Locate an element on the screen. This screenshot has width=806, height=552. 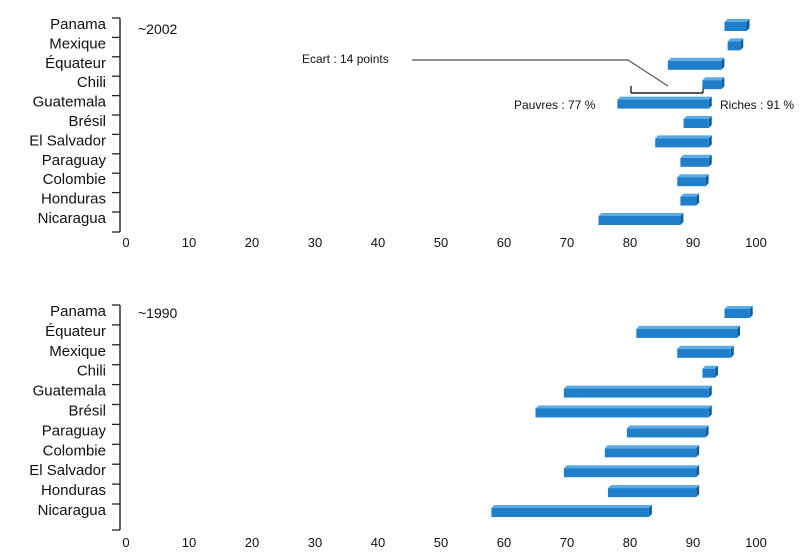
gap-leader-line is located at coordinates (540, 73).